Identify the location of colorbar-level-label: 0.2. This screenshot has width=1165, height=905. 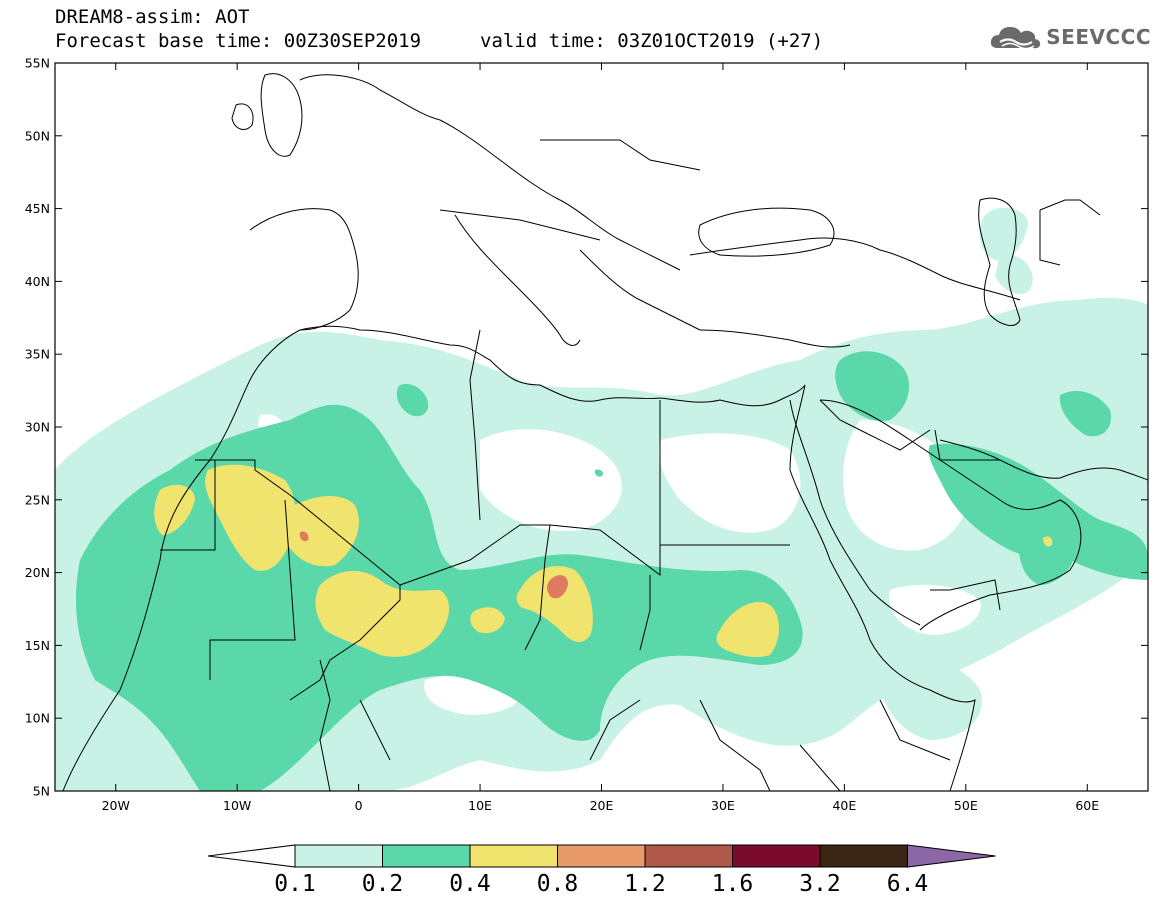
(383, 884).